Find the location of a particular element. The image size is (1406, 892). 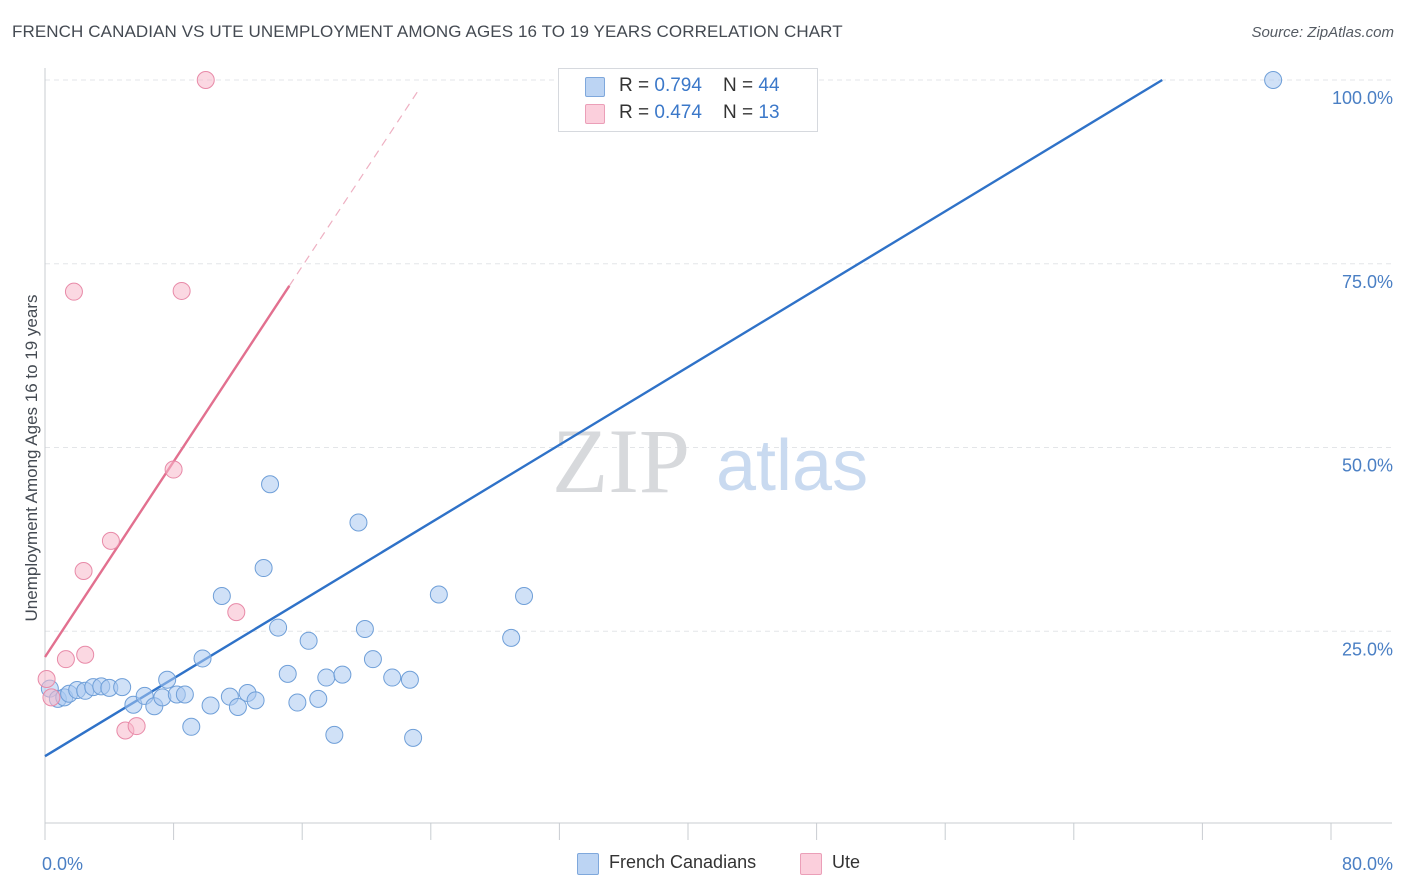

legend-r-value: 0.794 is located at coordinates (678, 85).